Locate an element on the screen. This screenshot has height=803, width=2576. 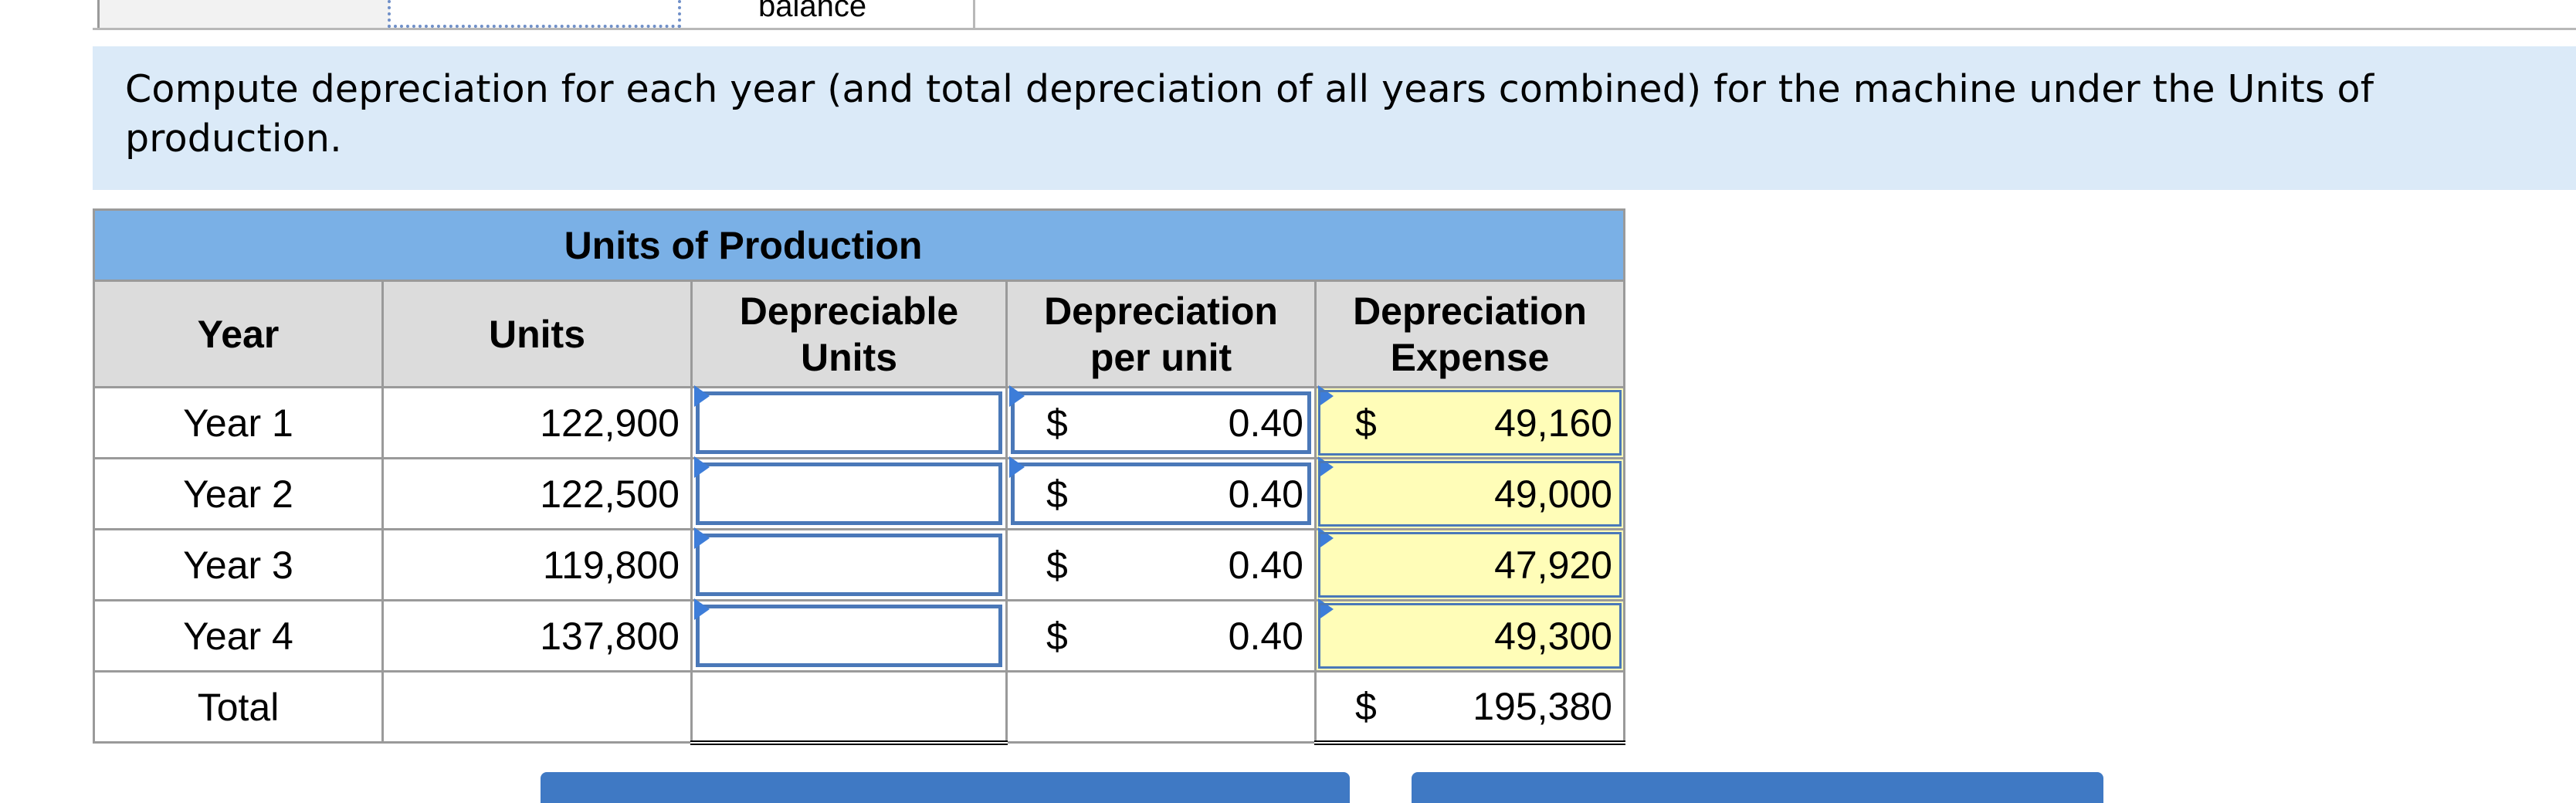
total-units-cell is located at coordinates (537, 707).